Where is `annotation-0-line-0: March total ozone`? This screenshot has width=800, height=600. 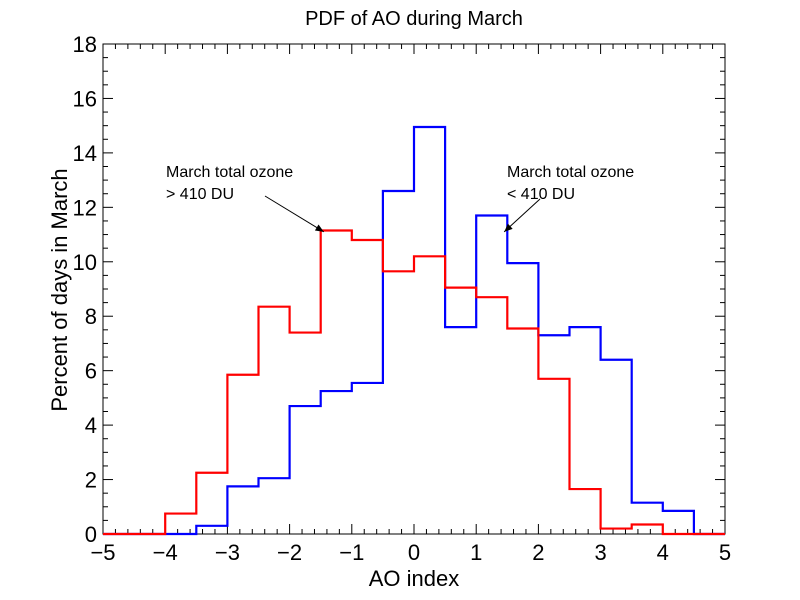
annotation-0-line-0: March total ozone is located at coordinates (229, 172).